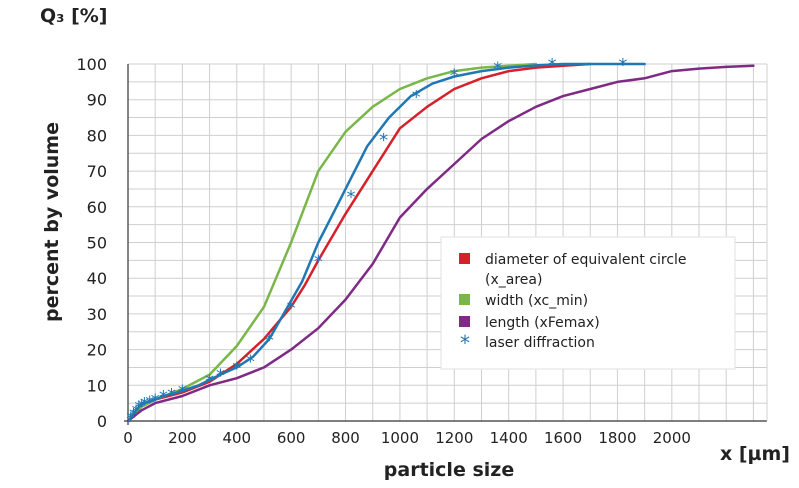 This screenshot has width=799, height=488. What do you see at coordinates (97, 314) in the screenshot?
I see `y-tick-label: 30` at bounding box center [97, 314].